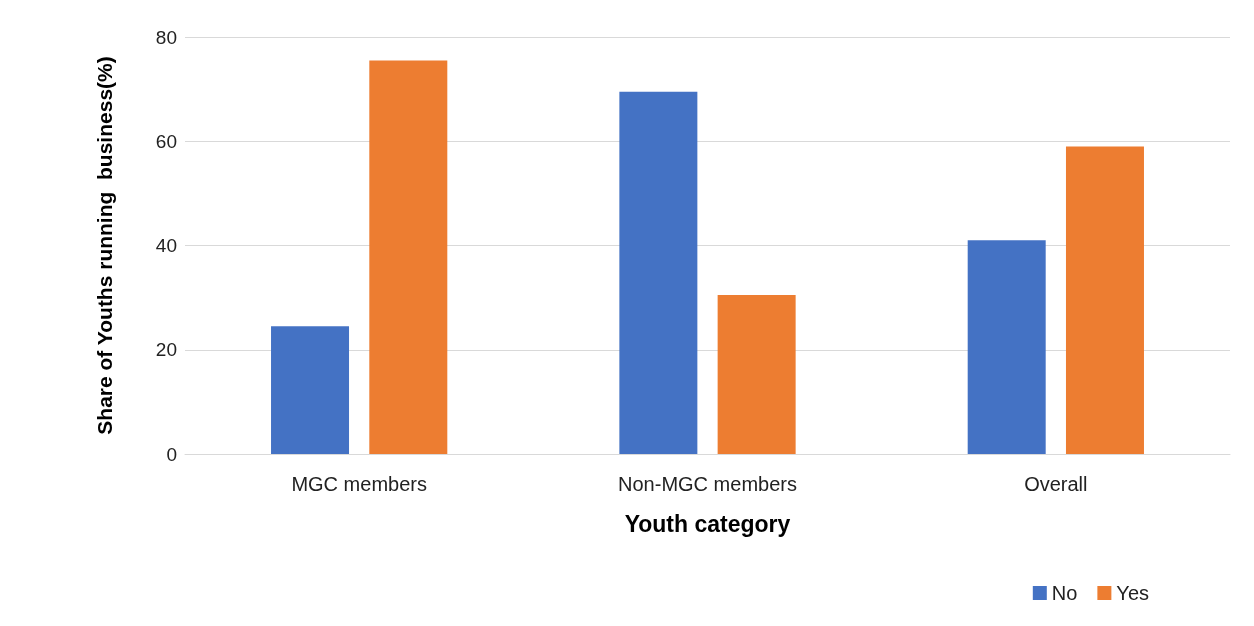  Describe the element at coordinates (1133, 593) in the screenshot. I see `legend-label: Yes` at that location.